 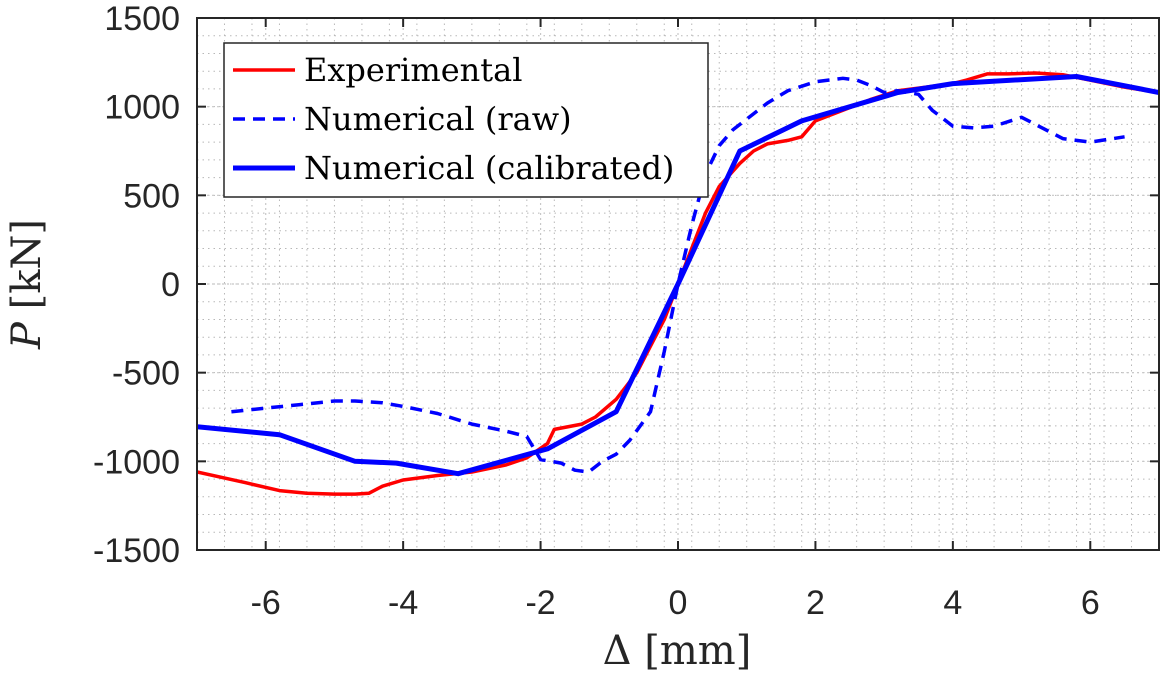 What do you see at coordinates (27, 270) in the screenshot?
I see `y-axis-label-unit: [kN]` at bounding box center [27, 270].